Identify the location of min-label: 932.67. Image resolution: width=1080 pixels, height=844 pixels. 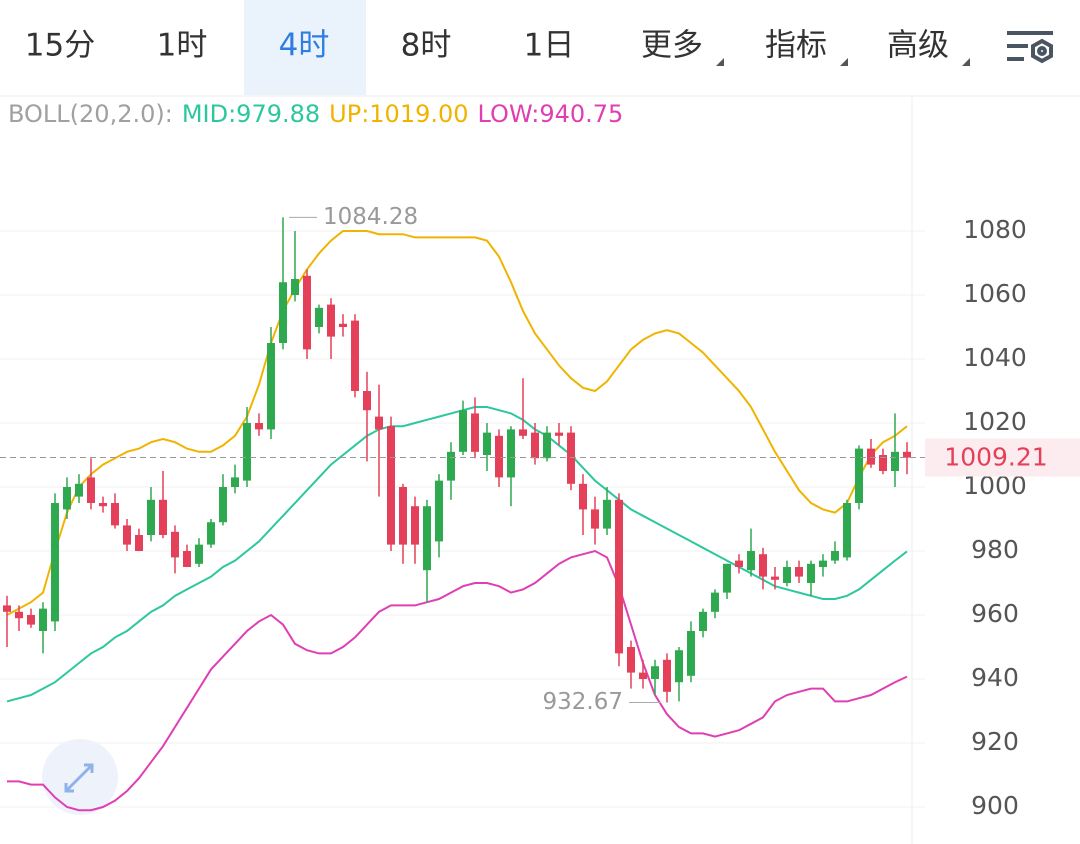
(583, 702).